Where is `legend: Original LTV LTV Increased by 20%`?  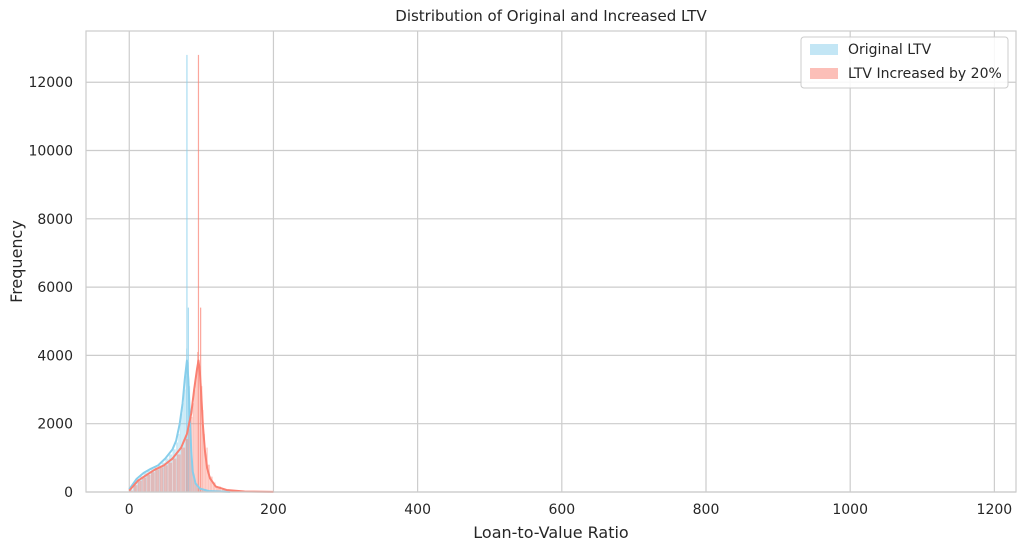 legend: Original LTV LTV Increased by 20% is located at coordinates (904, 62).